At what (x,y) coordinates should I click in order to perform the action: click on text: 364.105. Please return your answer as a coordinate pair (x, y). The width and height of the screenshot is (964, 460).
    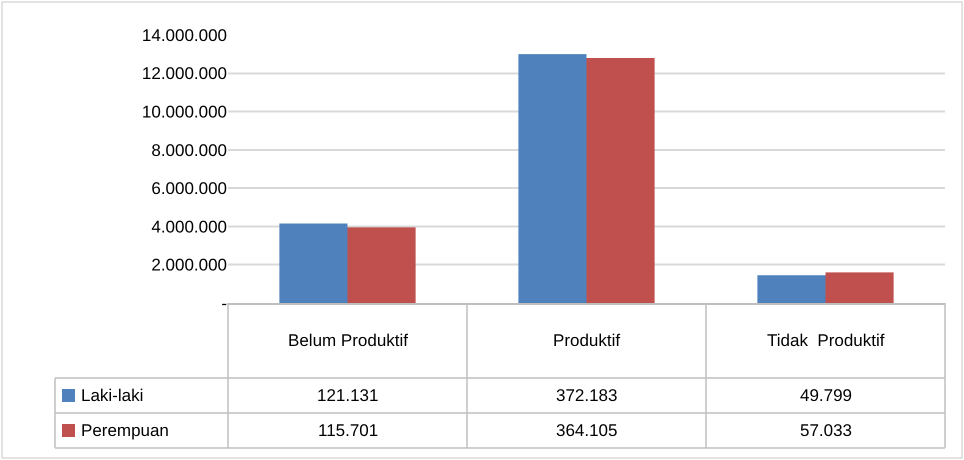
    Looking at the image, I should click on (587, 430).